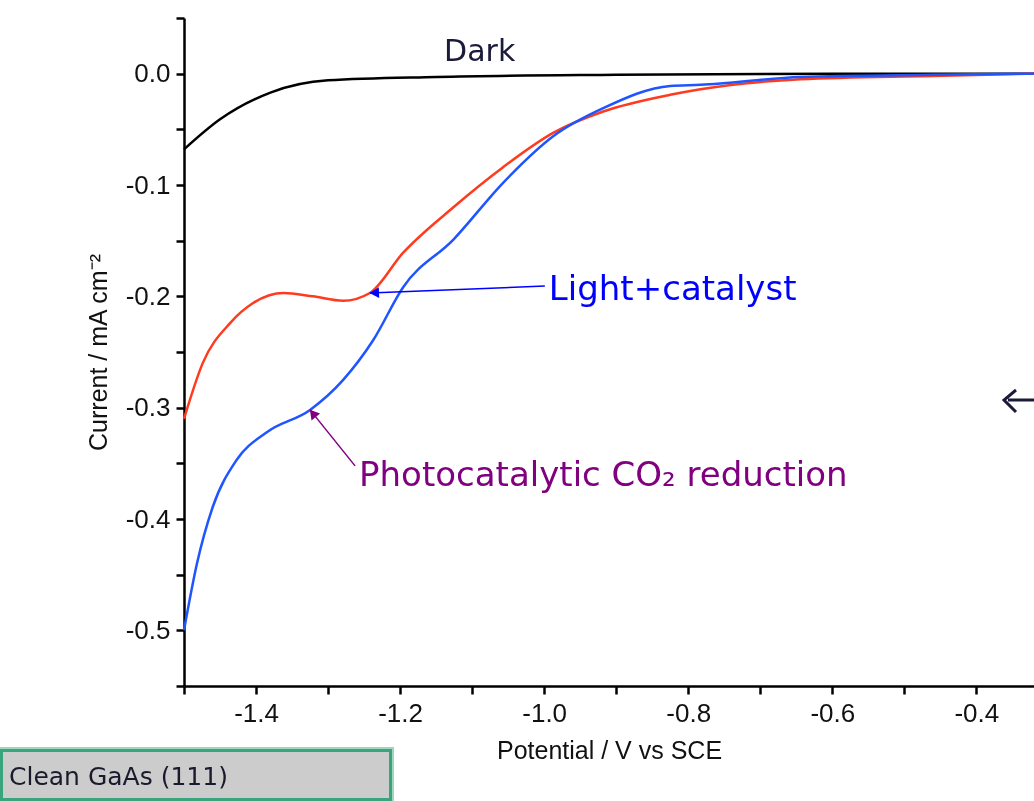  Describe the element at coordinates (833, 712) in the screenshot. I see `x-tick-label: -0.6` at that location.